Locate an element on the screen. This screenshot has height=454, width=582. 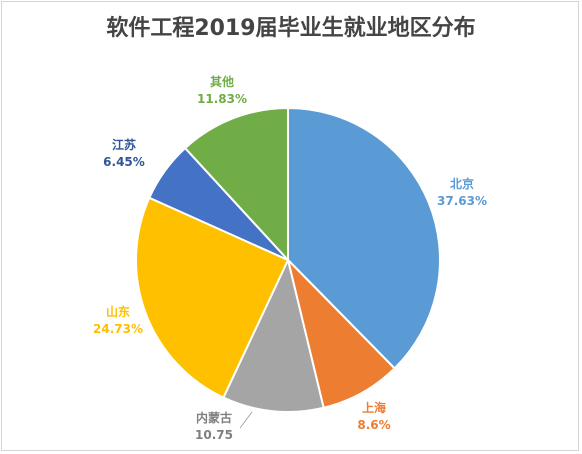
slice-label: 内蒙古 is located at coordinates (214, 417).